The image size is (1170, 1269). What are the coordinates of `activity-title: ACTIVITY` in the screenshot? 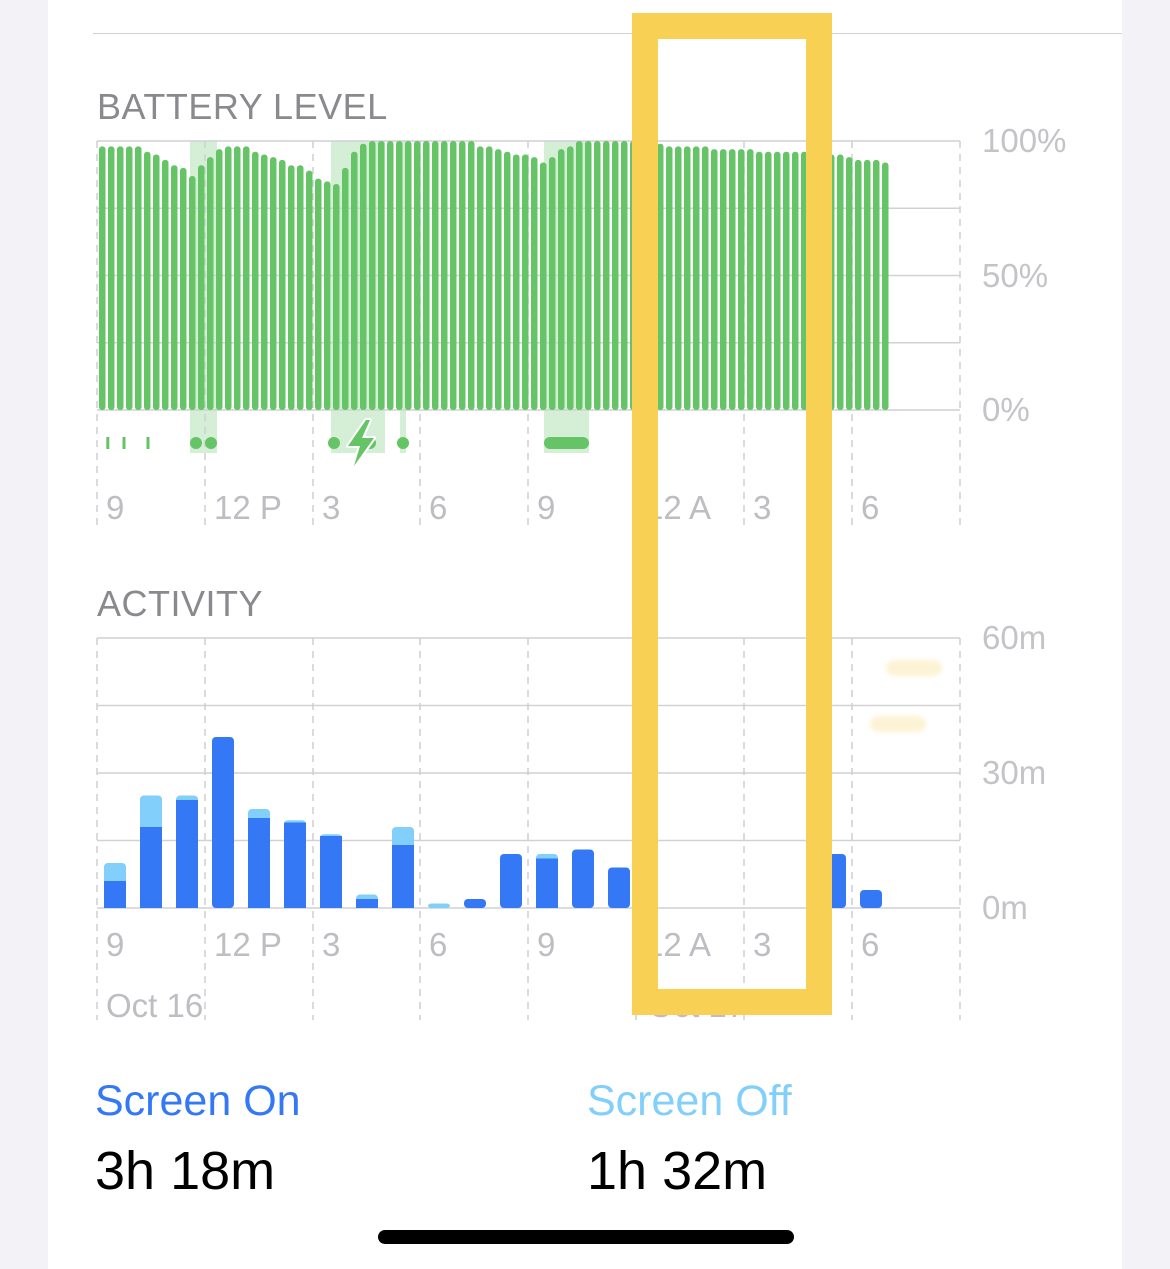 It's located at (180, 603).